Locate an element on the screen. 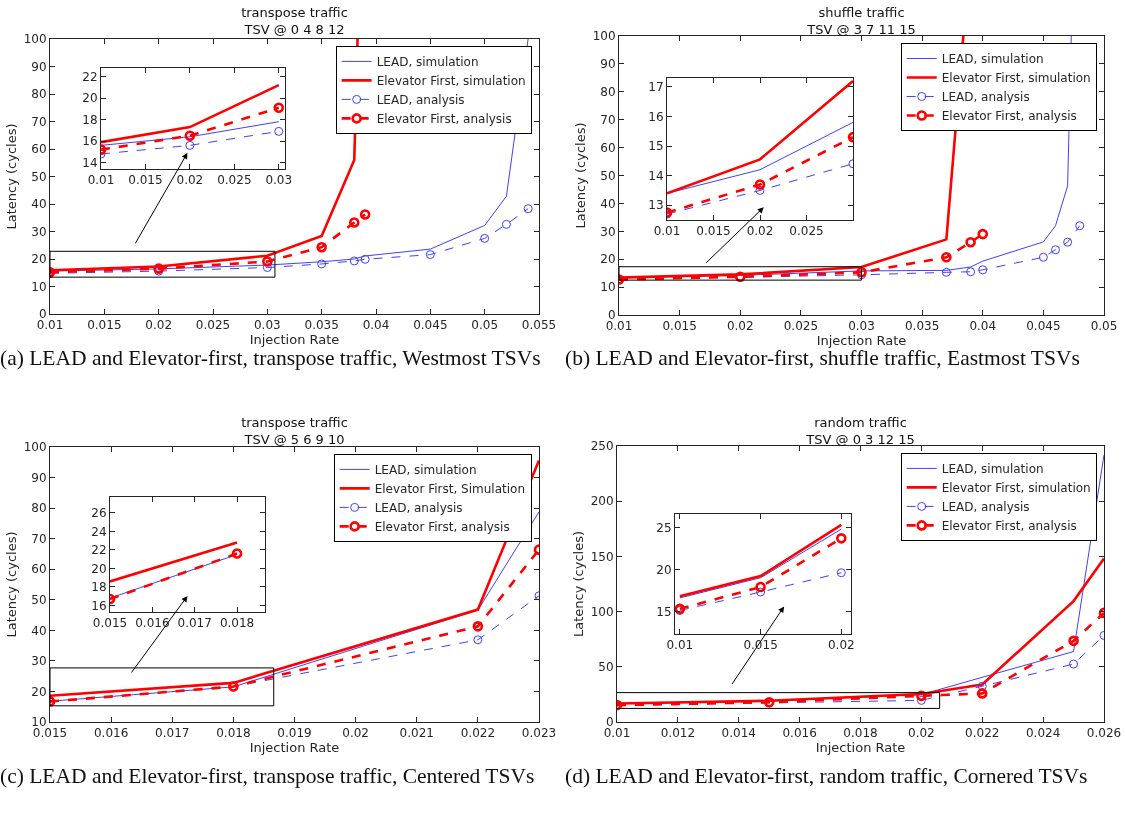 The height and width of the screenshot is (821, 1125). y-tick-label: 10 is located at coordinates (608, 287).